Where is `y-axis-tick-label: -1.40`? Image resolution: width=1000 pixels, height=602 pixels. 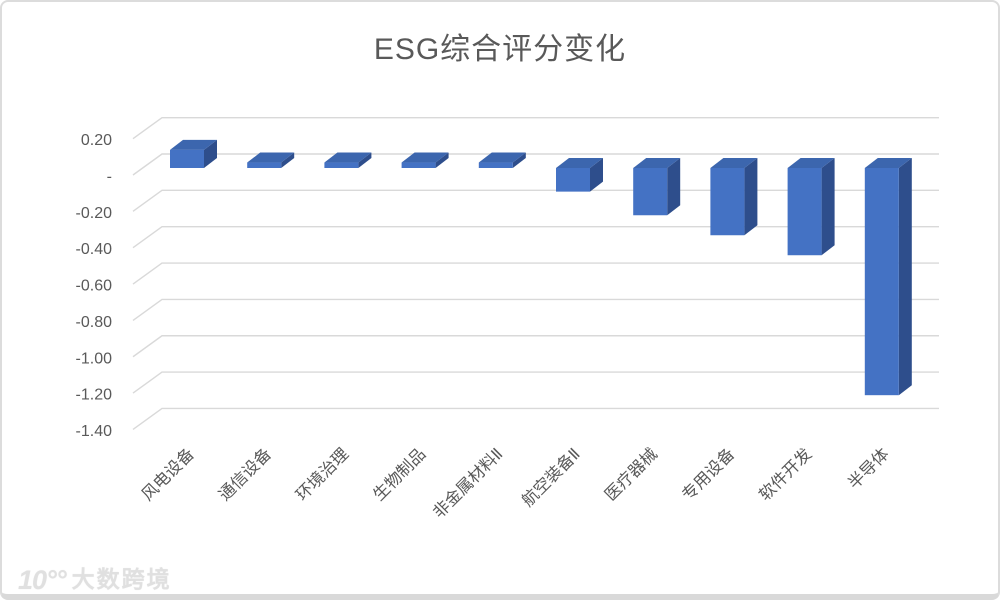
y-axis-tick-label: -1.40 is located at coordinates (94, 431).